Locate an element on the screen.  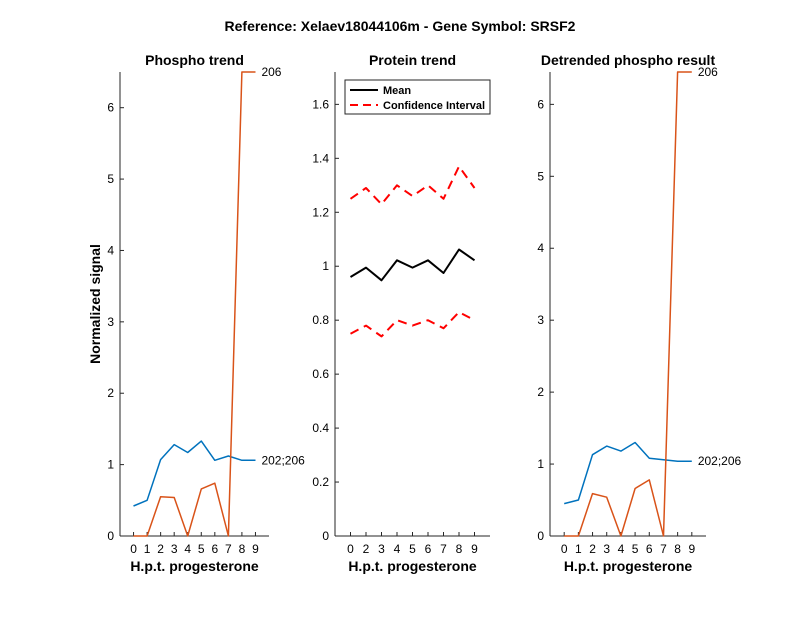
legend: Mean Confidence Interval is located at coordinates (417, 97).